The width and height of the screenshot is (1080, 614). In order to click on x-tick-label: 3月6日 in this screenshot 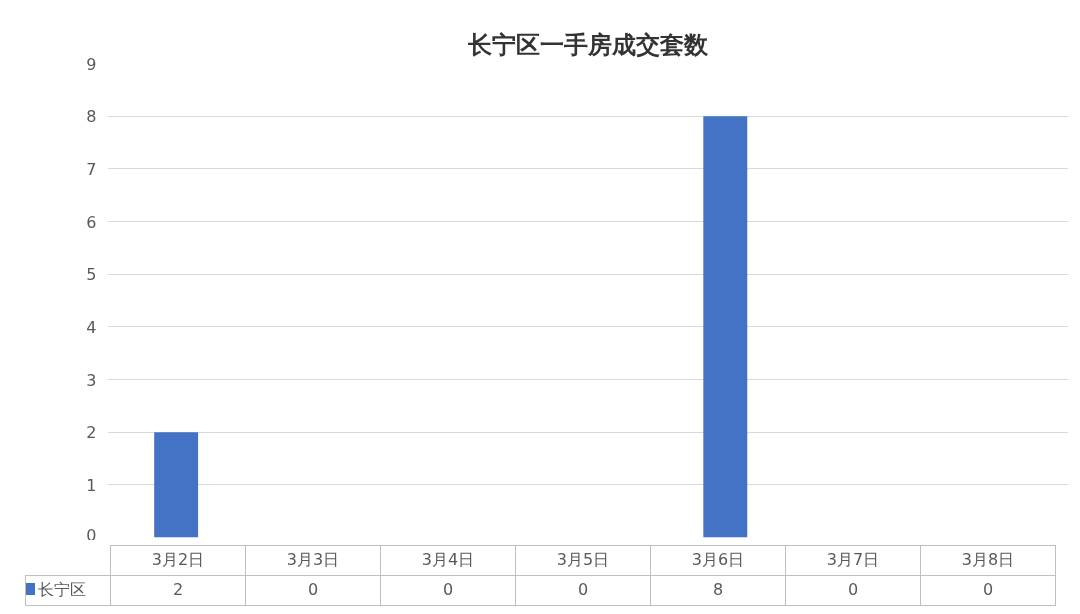, I will do `click(718, 560)`.